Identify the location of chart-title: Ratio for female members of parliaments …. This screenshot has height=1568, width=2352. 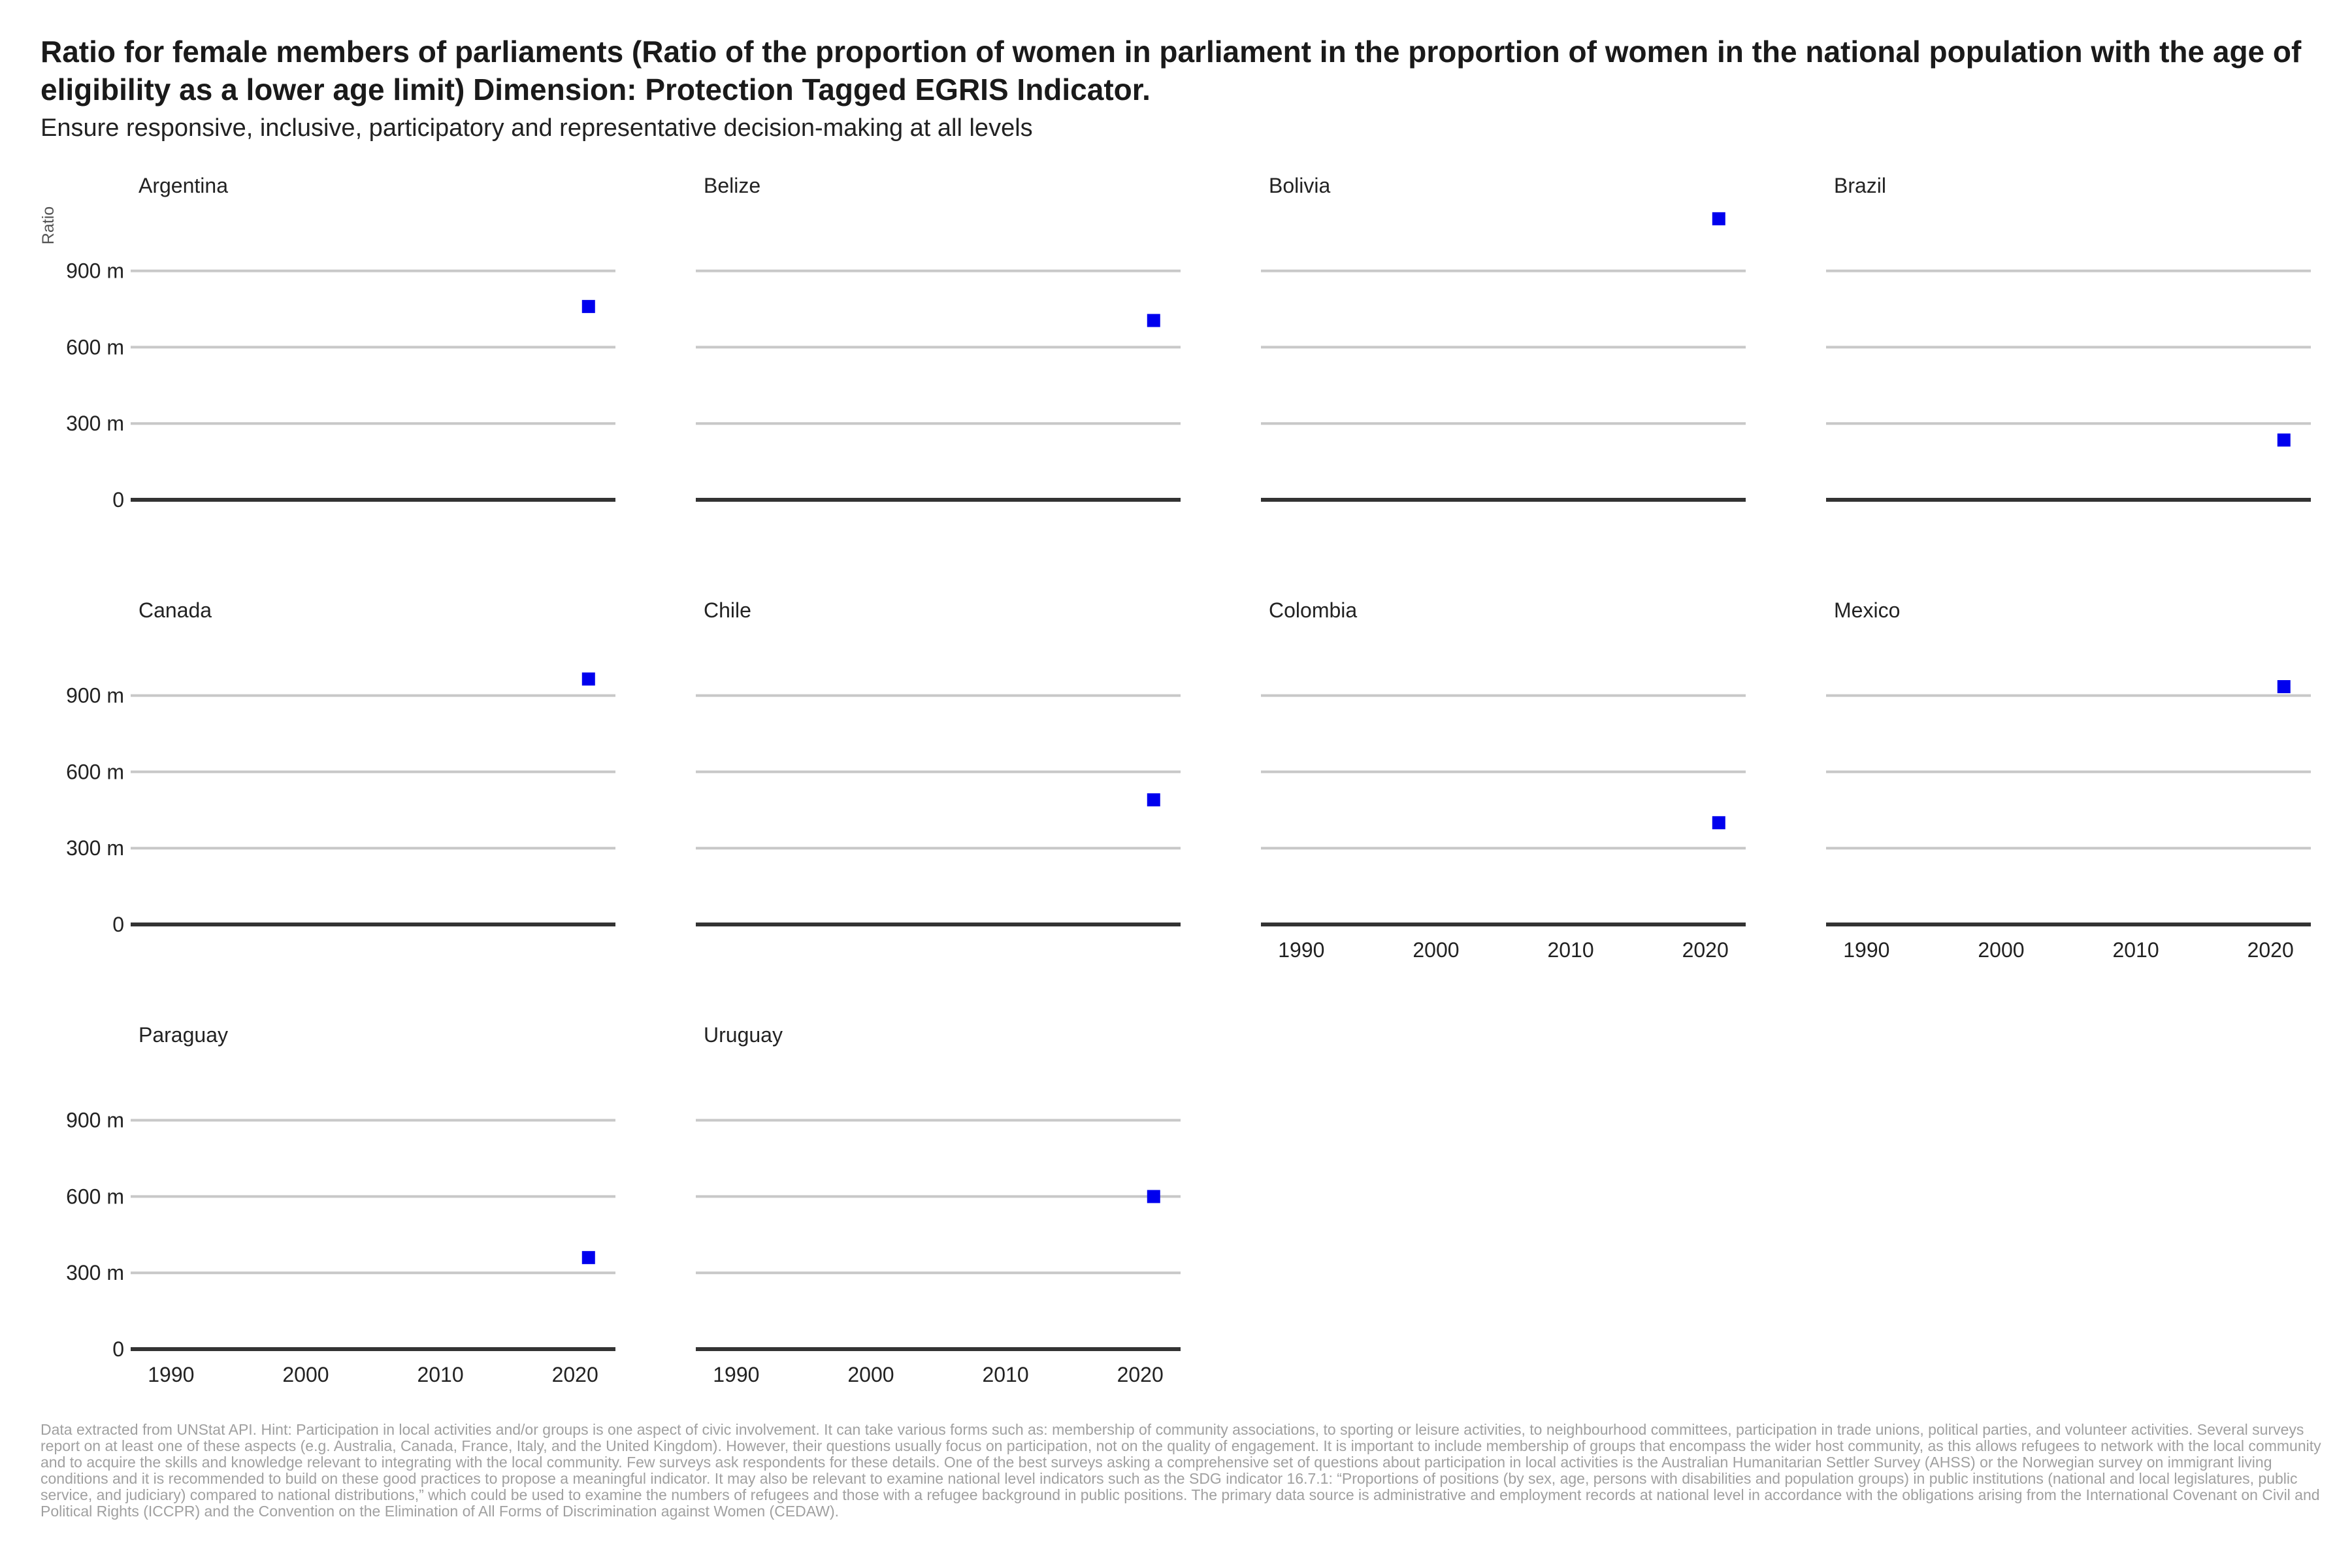
(1175, 70).